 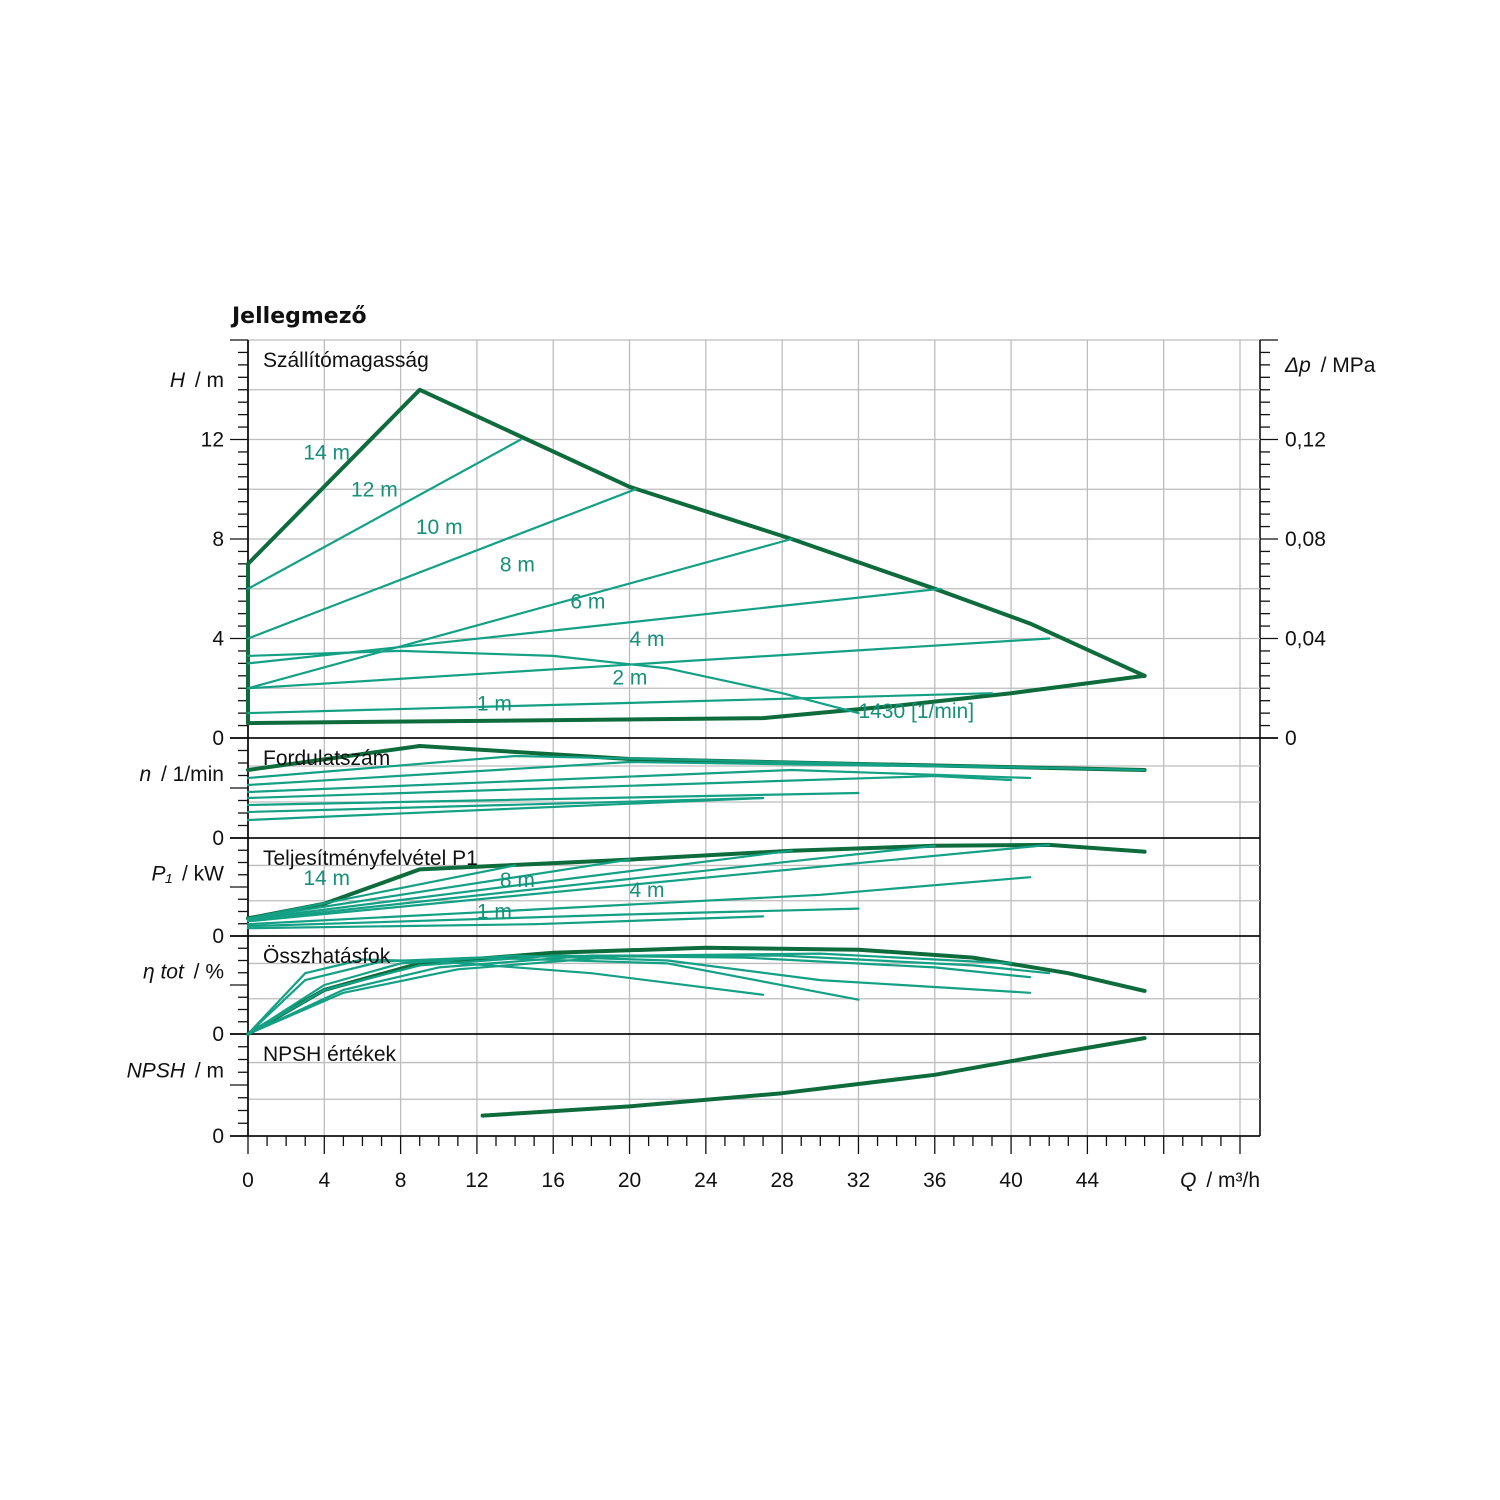 I want to click on curve-label: 1430 [1/min], so click(x=916, y=711).